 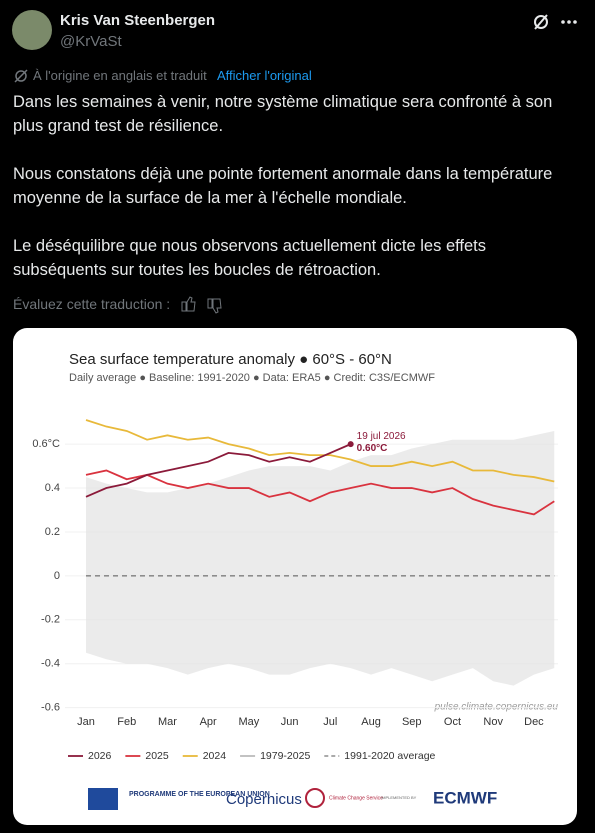 I want to click on value-label: 0.60°C, so click(x=372, y=448).